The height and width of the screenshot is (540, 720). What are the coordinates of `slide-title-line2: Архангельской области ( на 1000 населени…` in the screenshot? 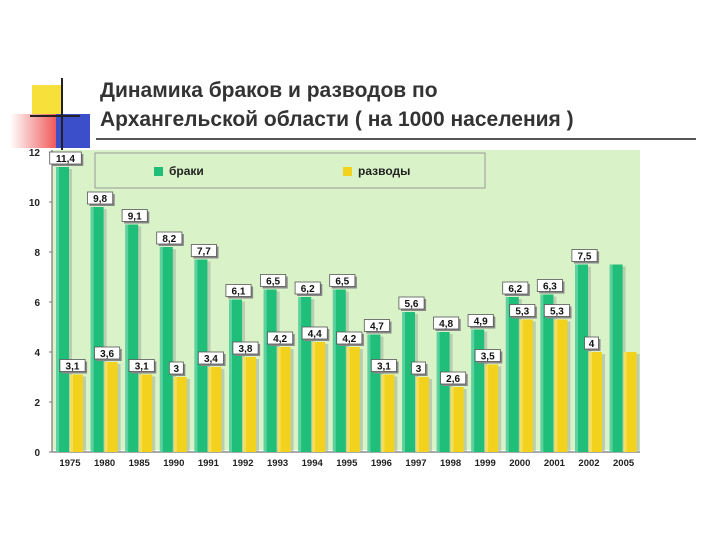 It's located at (337, 119).